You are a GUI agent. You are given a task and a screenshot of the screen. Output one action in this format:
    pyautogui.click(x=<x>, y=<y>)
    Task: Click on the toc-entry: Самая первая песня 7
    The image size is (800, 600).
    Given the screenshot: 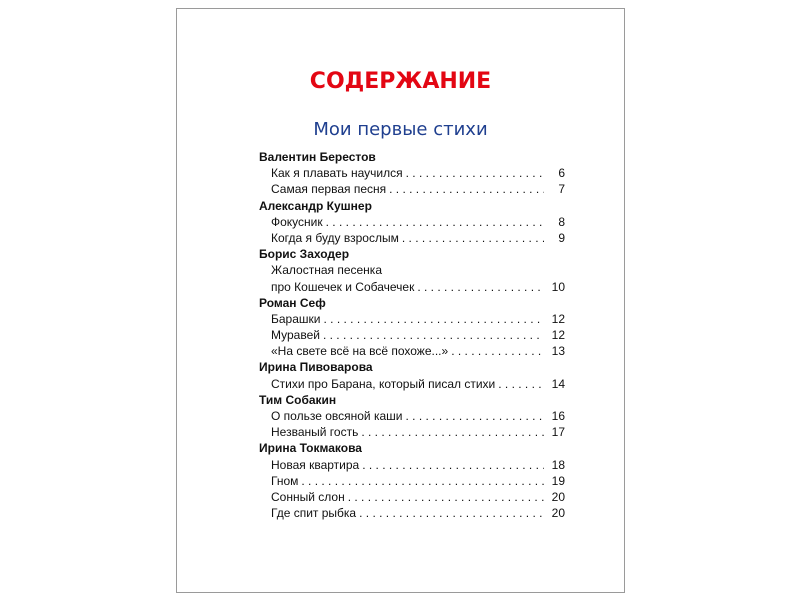 What is the action you would take?
    pyautogui.click(x=412, y=189)
    